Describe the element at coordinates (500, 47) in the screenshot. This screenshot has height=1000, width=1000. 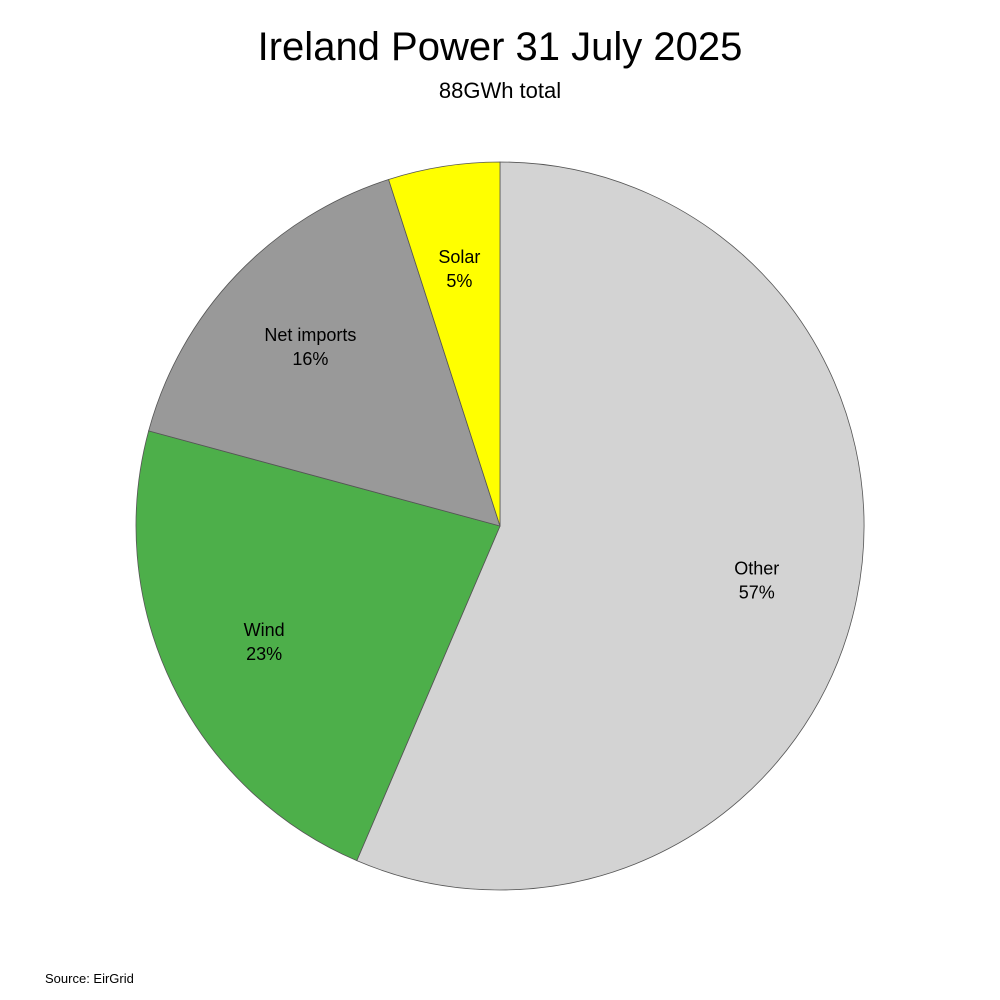
I see `chart-title: Ireland Power 31 July 2025` at that location.